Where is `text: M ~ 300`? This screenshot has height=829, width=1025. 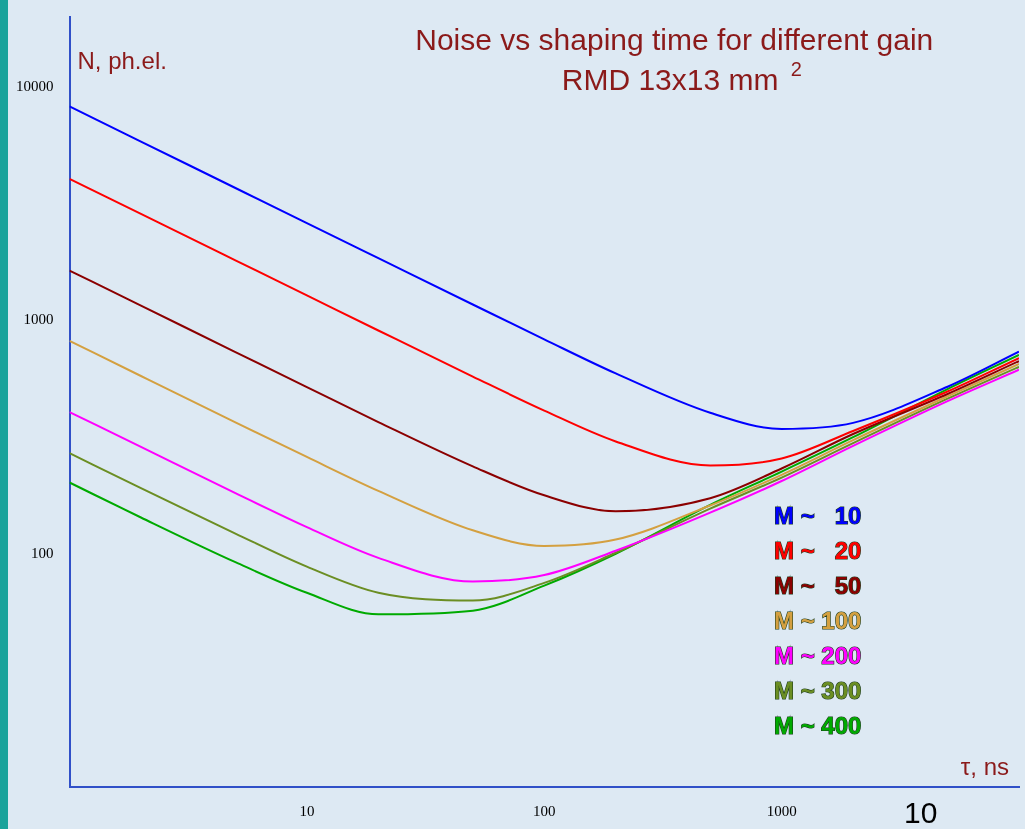 text: M ~ 300 is located at coordinates (818, 691).